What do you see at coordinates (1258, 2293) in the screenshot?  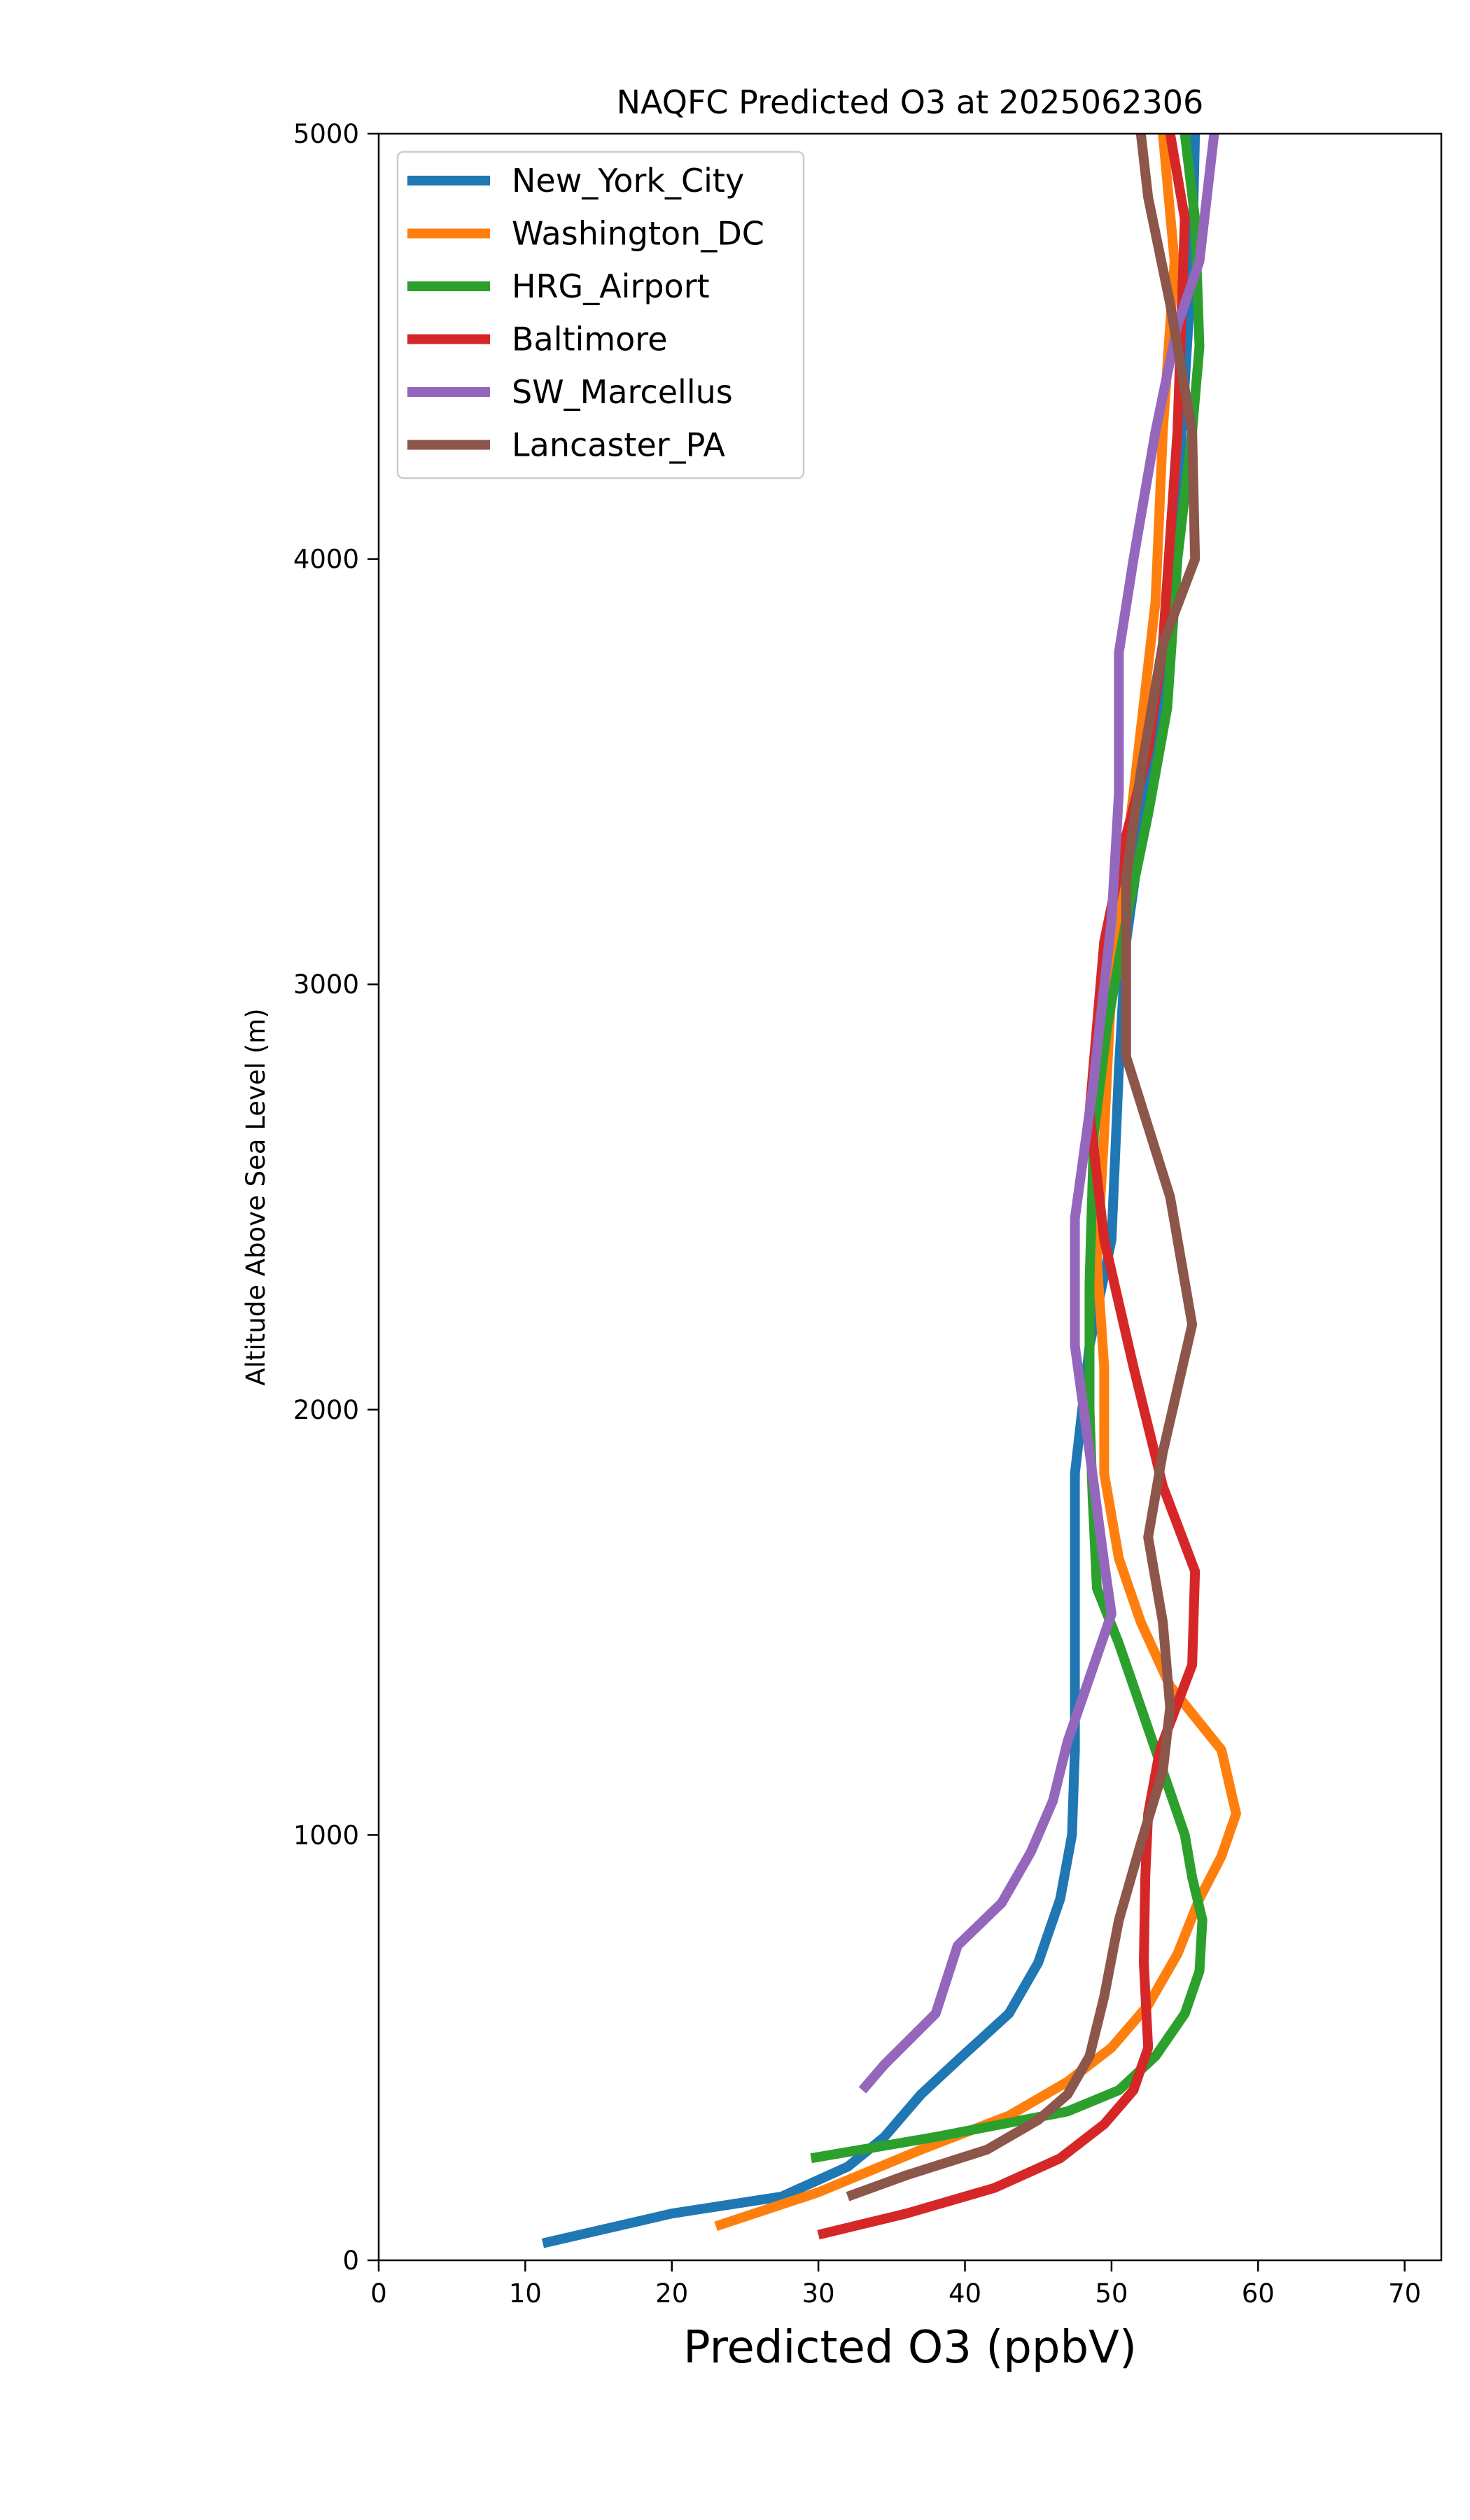 I see `x-tick-label: 60` at bounding box center [1258, 2293].